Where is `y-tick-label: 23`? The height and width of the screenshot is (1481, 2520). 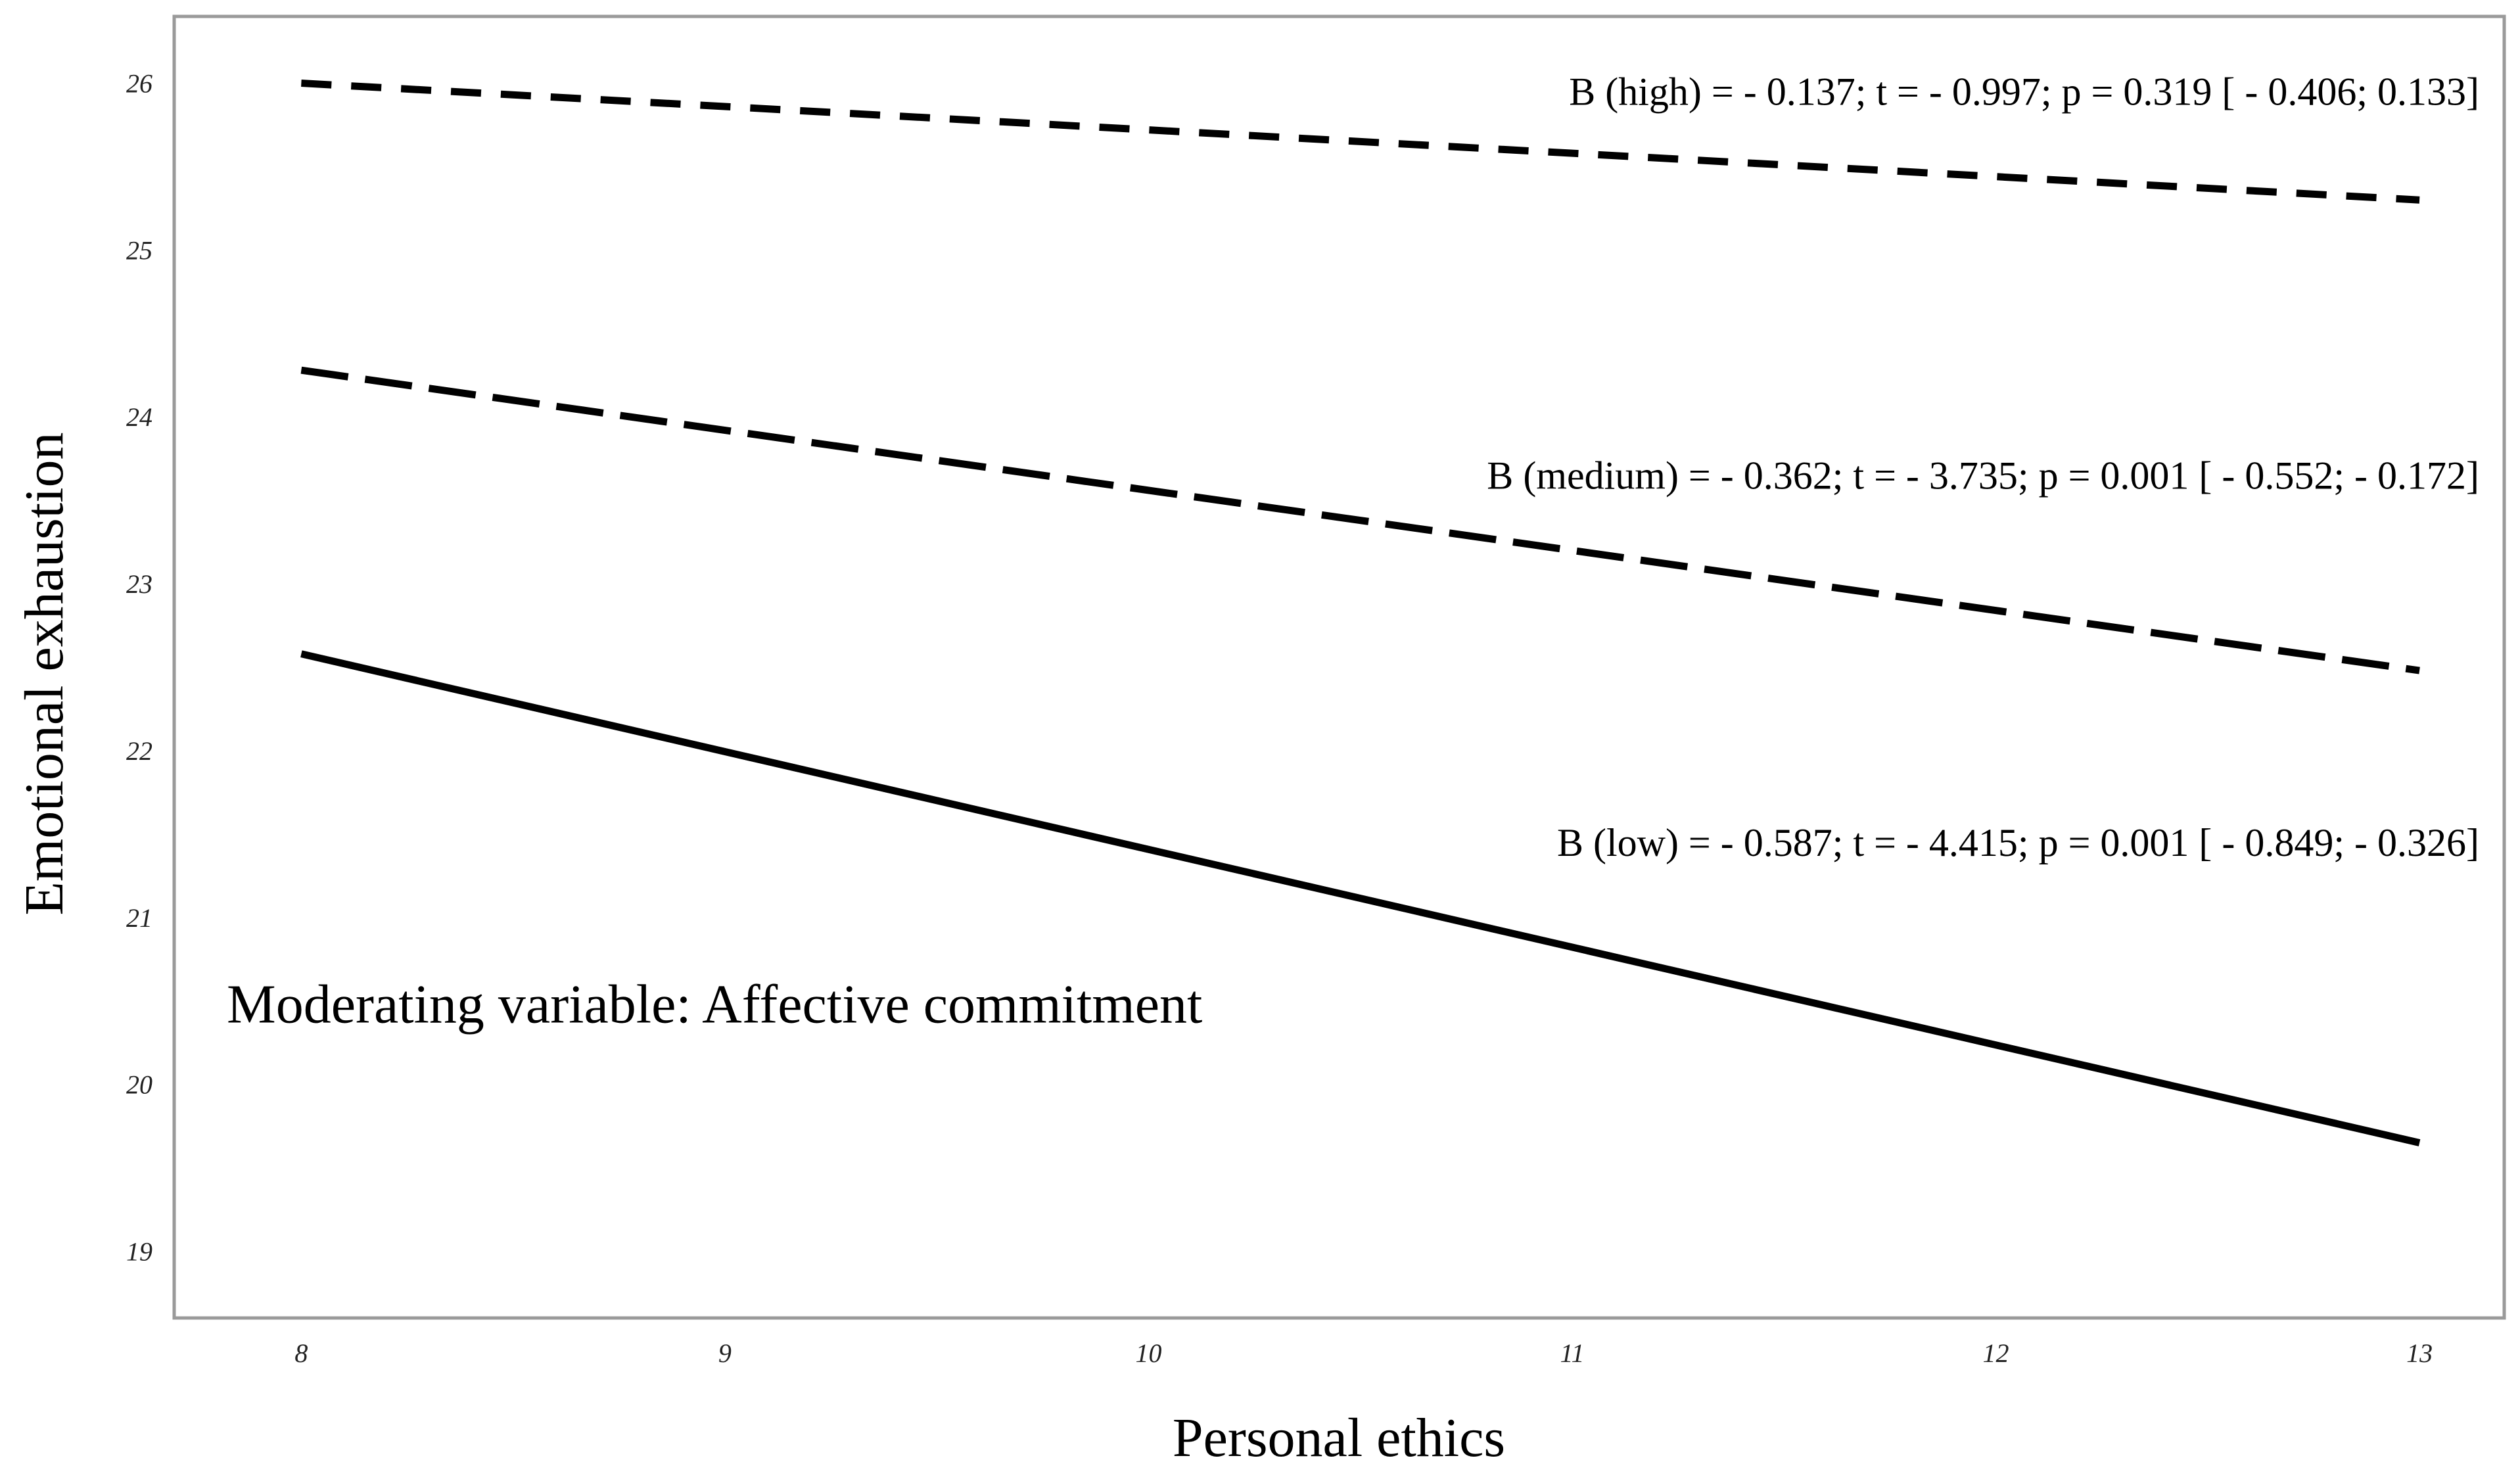
y-tick-label: 23 is located at coordinates (139, 584).